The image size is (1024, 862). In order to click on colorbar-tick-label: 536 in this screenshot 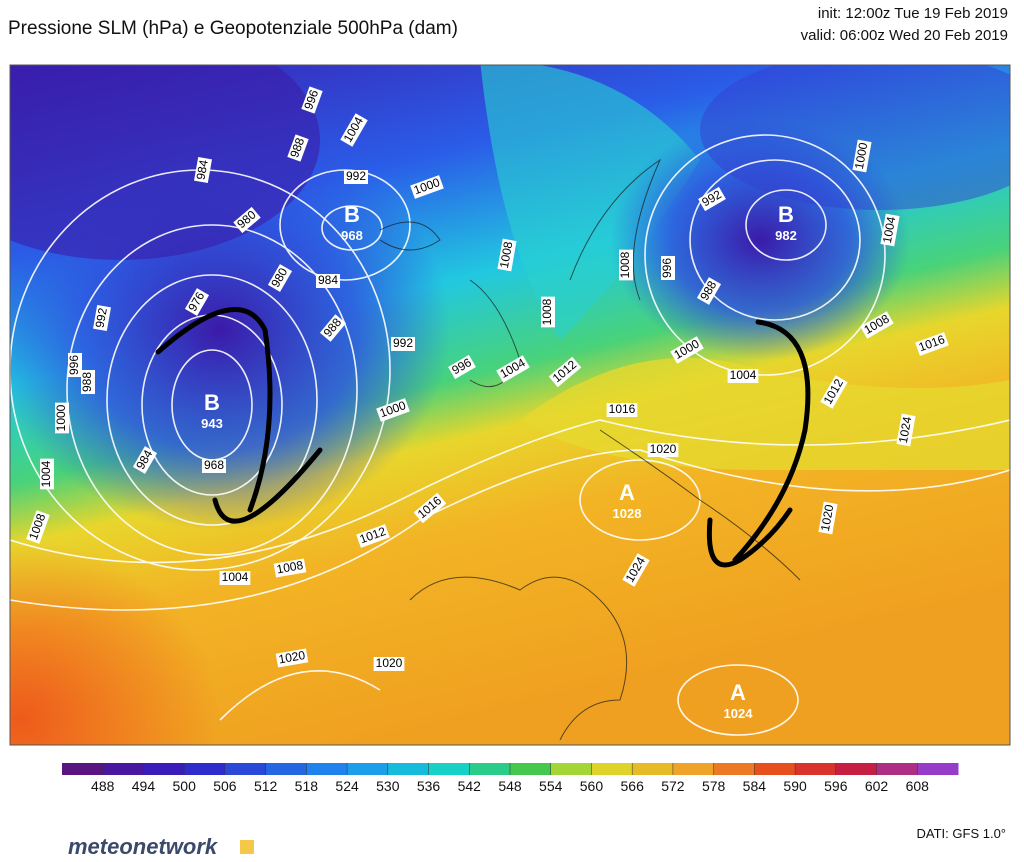, I will do `click(429, 786)`.